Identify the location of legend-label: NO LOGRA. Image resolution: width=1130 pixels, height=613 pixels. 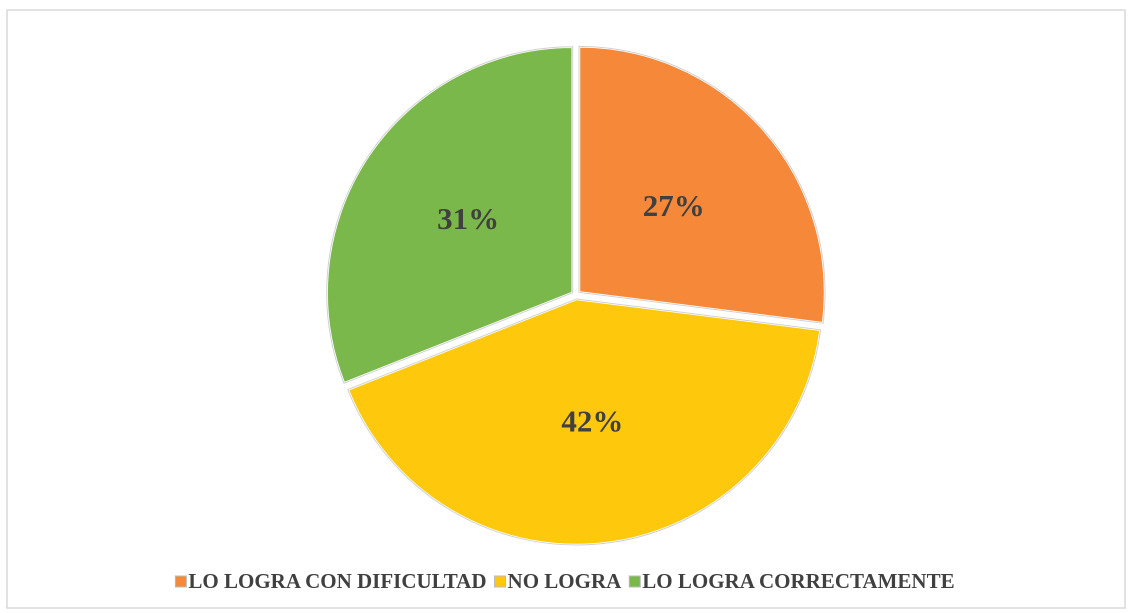
(565, 581).